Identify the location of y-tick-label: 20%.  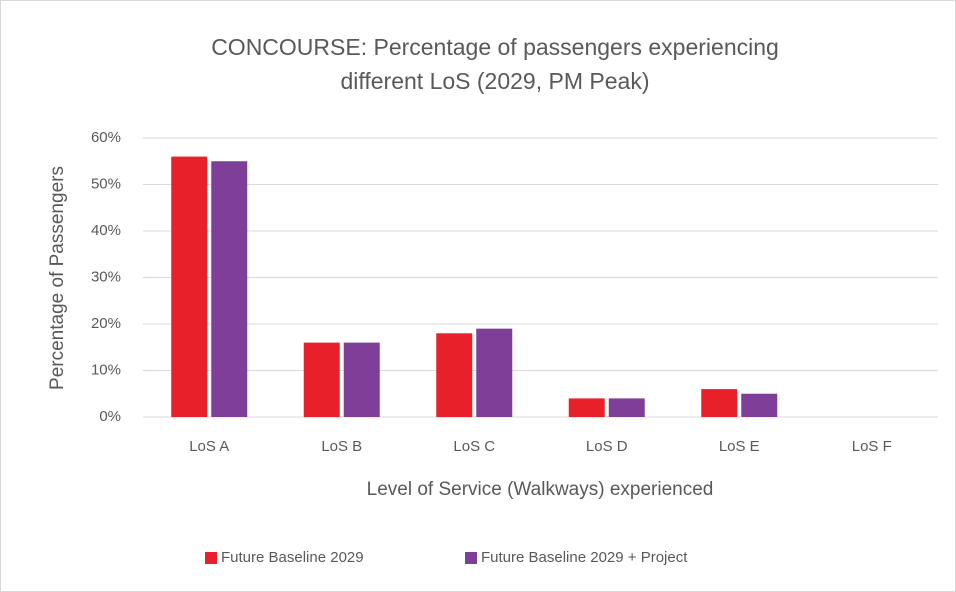
(106, 323).